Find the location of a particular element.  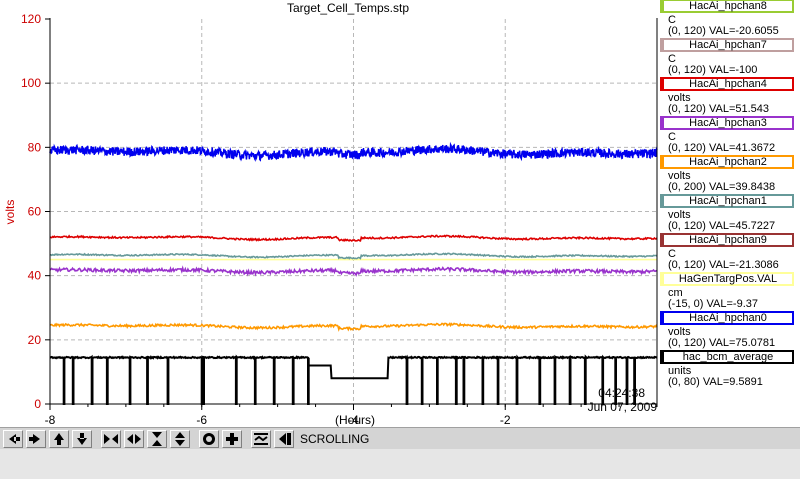

zoom-in-vertical-icon is located at coordinates (157, 438).